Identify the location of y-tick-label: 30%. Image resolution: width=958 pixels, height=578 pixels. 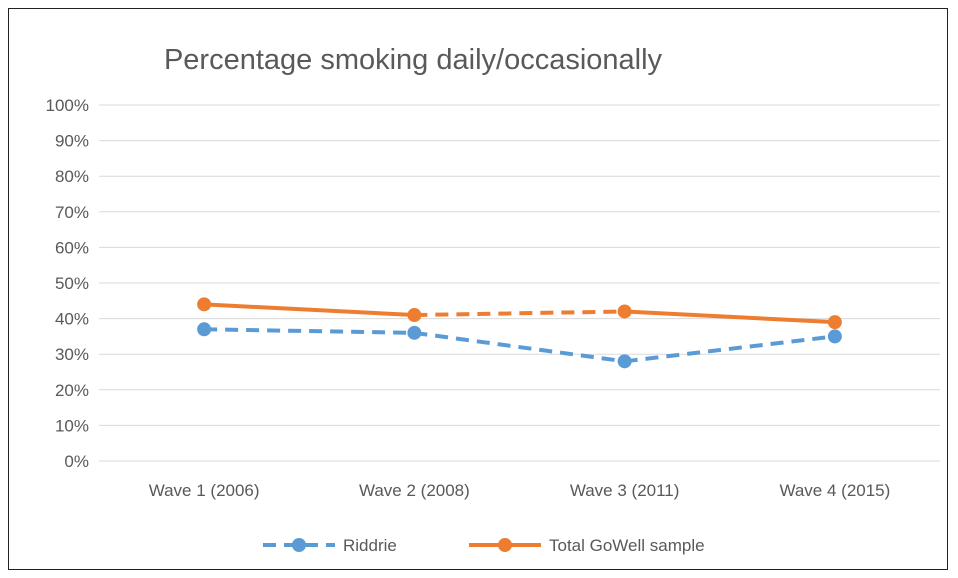
(72, 354).